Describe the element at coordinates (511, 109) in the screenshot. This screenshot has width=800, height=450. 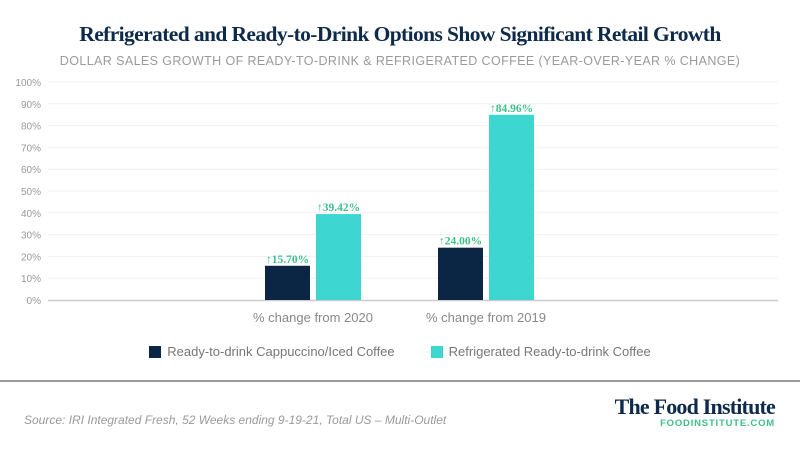
I see `data-label: ↑84.96%` at that location.